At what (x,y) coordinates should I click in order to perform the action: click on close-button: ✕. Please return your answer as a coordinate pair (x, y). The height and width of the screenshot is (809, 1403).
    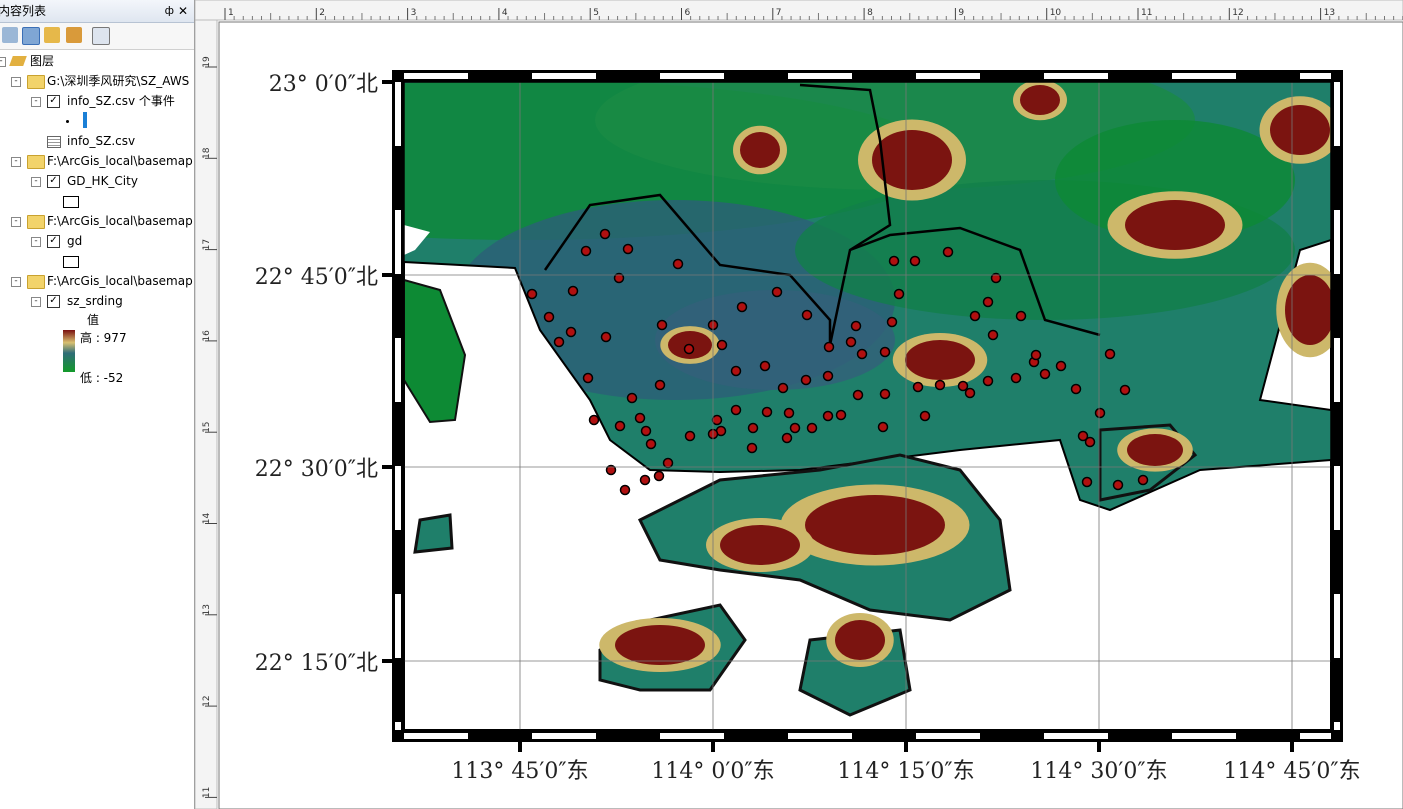
    Looking at the image, I should click on (182, 11).